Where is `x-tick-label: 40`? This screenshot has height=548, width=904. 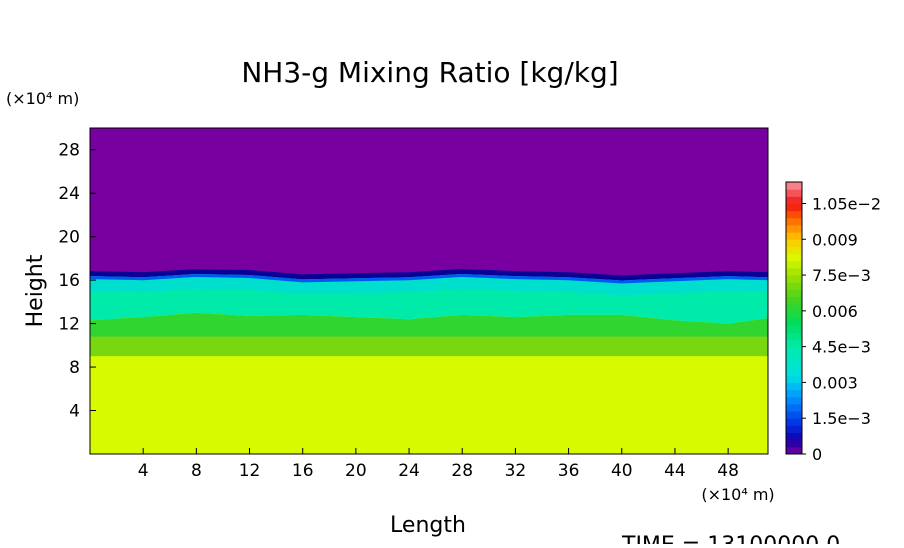 x-tick-label: 40 is located at coordinates (622, 471).